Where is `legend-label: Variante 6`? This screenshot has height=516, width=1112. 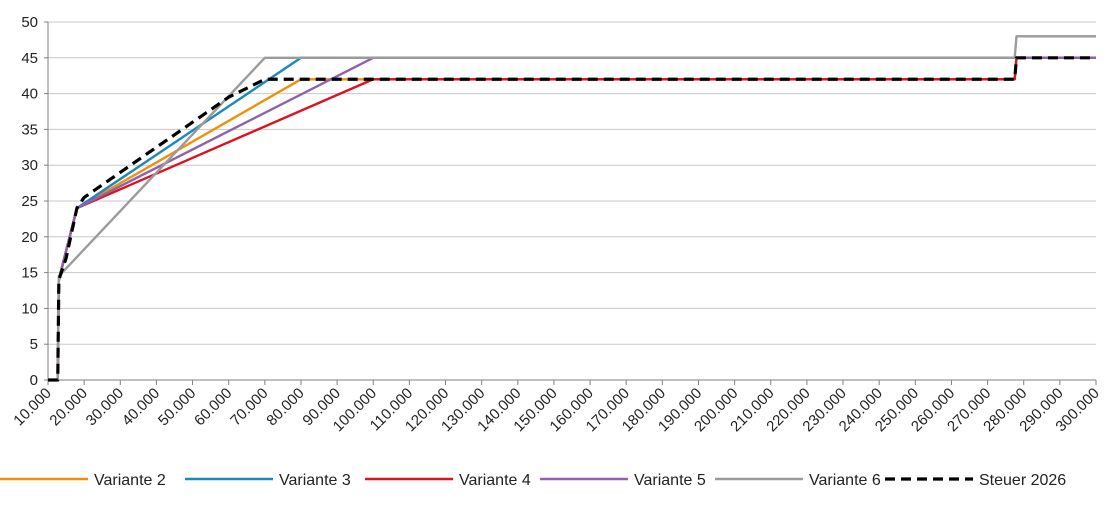
legend-label: Variante 6 is located at coordinates (845, 480).